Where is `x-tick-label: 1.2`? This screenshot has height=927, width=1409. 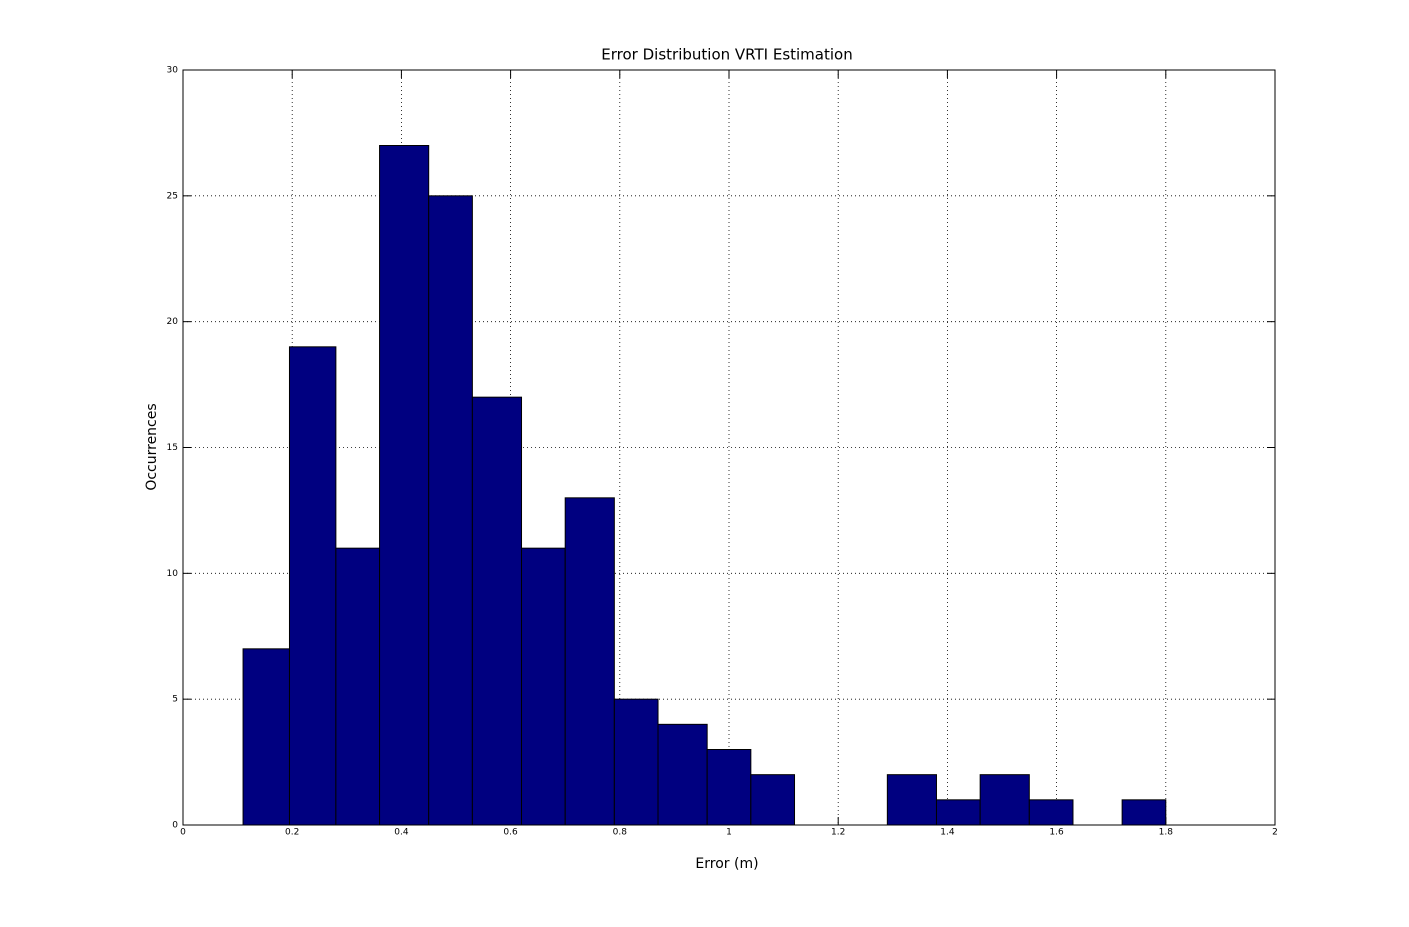 x-tick-label: 1.2 is located at coordinates (838, 833).